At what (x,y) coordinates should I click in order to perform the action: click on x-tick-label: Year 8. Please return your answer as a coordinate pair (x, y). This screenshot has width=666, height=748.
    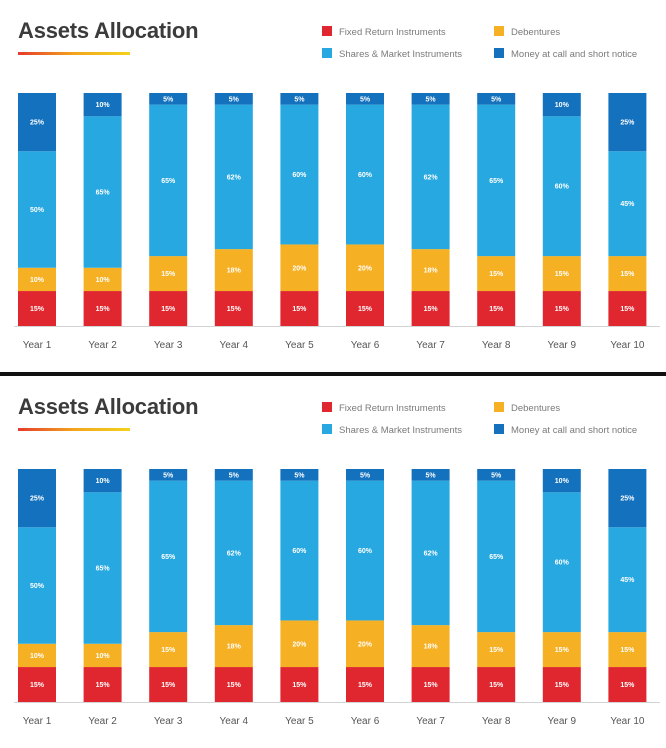
    Looking at the image, I should click on (496, 345).